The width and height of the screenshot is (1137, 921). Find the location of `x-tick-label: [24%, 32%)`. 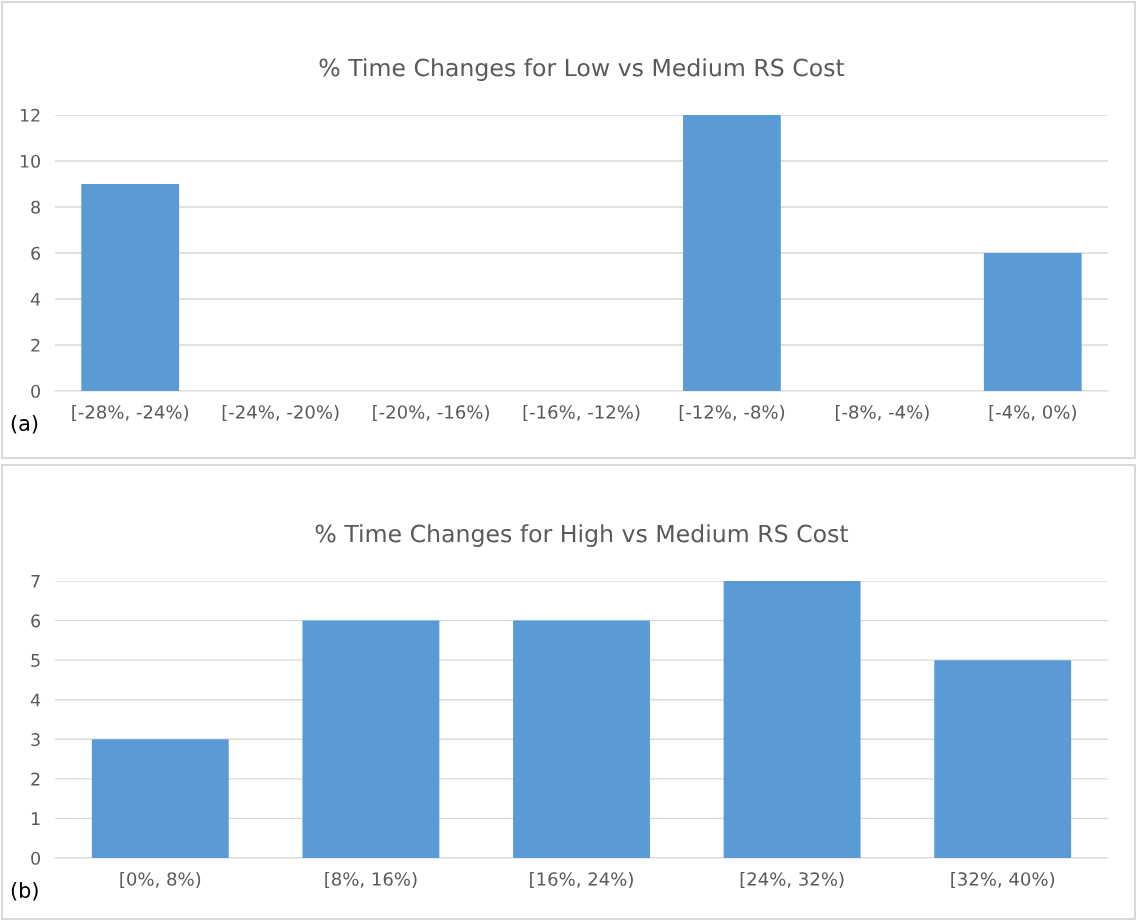

x-tick-label: [24%, 32%) is located at coordinates (792, 879).